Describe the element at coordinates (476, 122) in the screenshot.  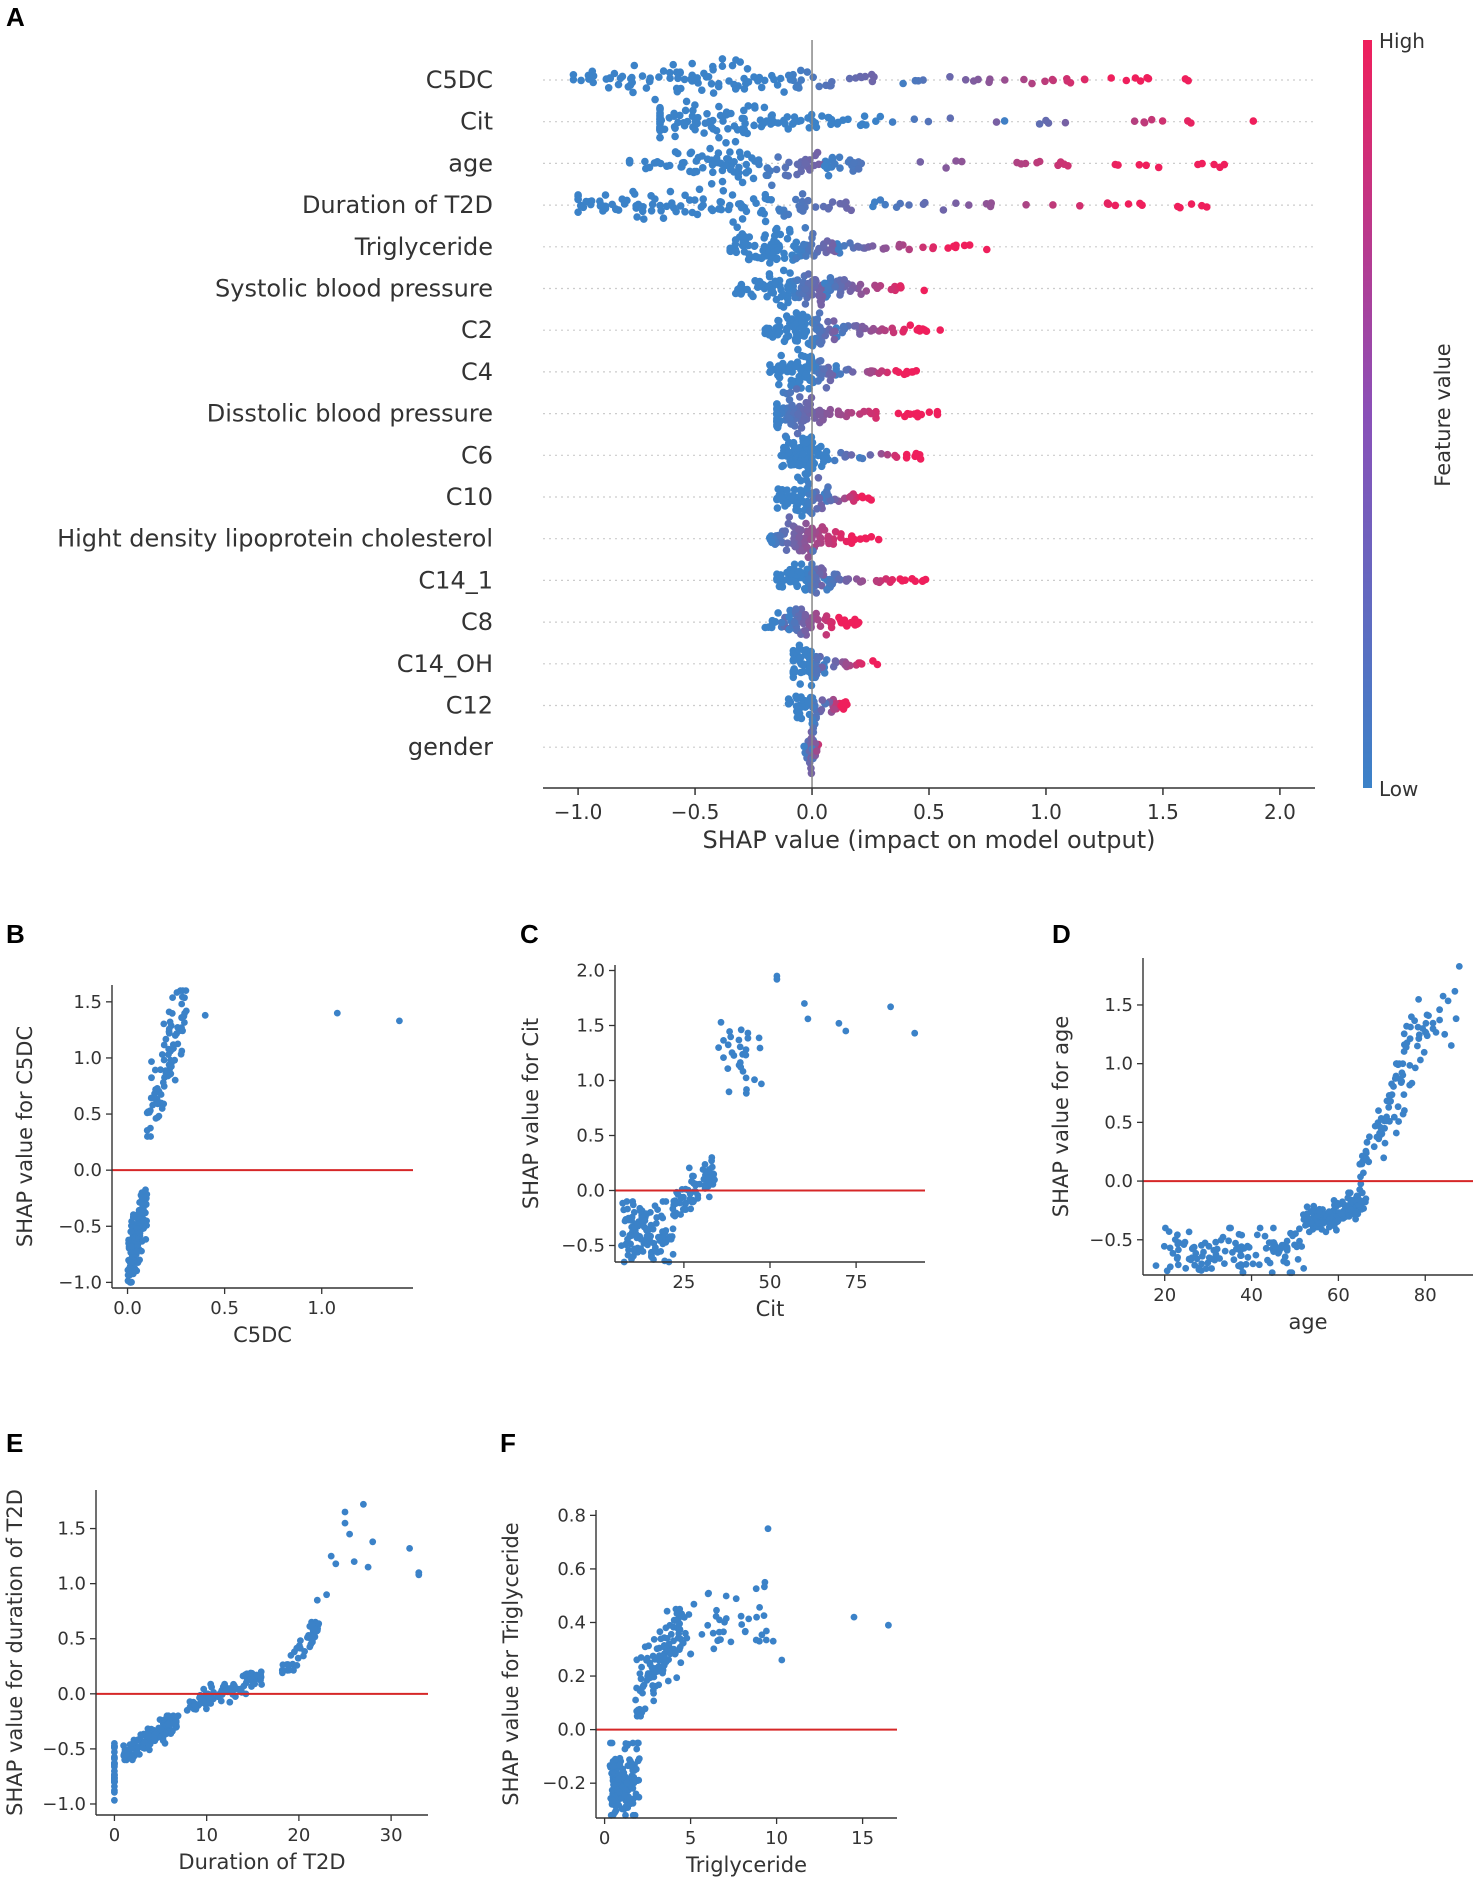
I see `feature-label: Cit` at that location.